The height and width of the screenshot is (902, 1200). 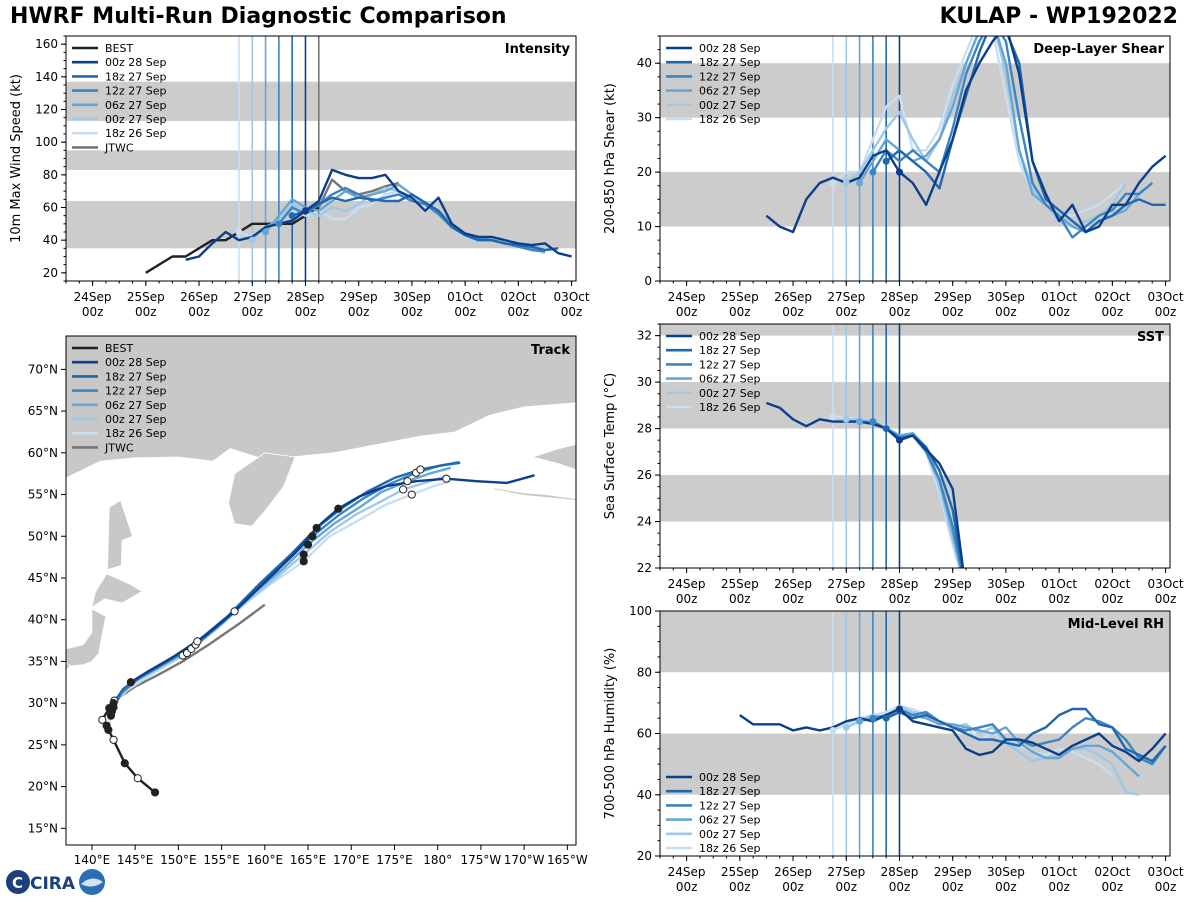 What do you see at coordinates (43, 828) in the screenshot?
I see `lat-tick-label: 15°N` at bounding box center [43, 828].